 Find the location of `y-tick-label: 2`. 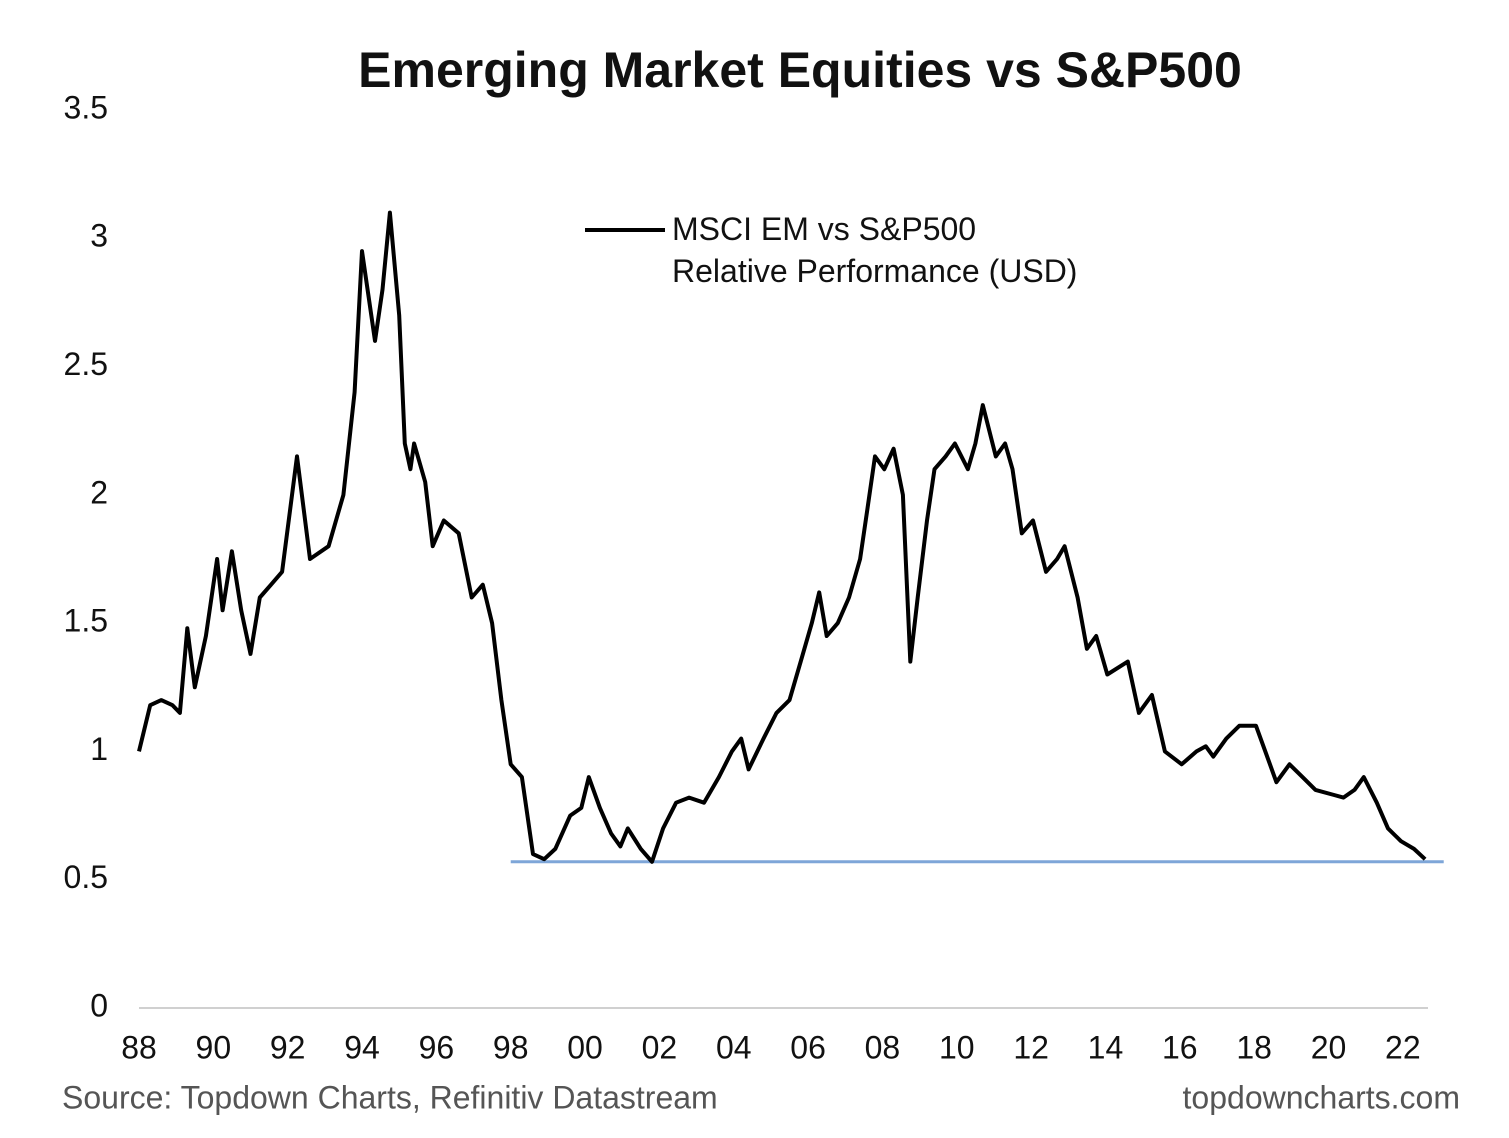

y-tick-label: 2 is located at coordinates (99, 492).